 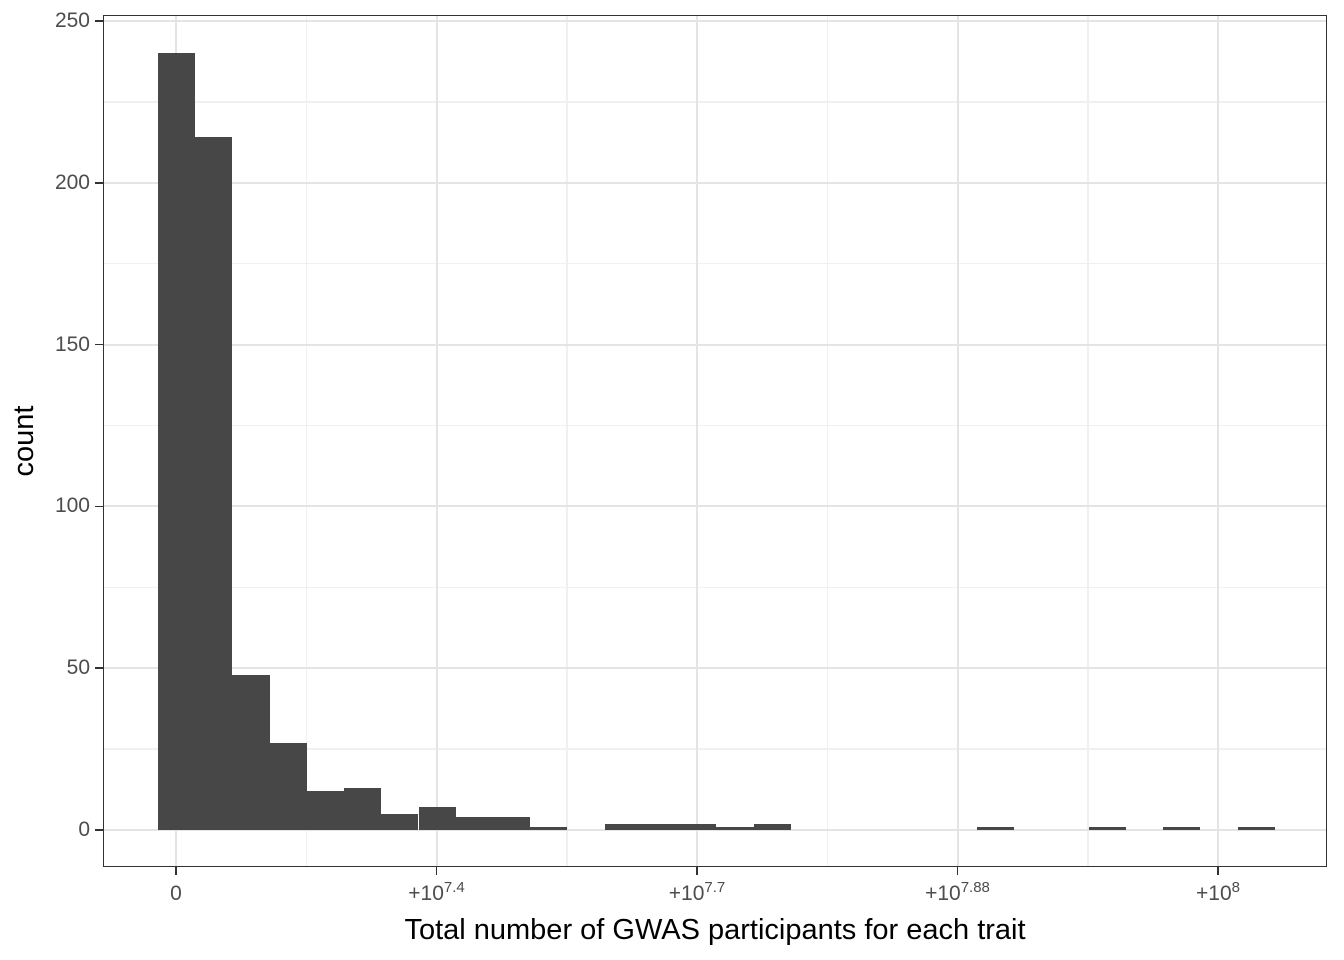 I want to click on x-tick-label: 0, so click(x=176, y=896).